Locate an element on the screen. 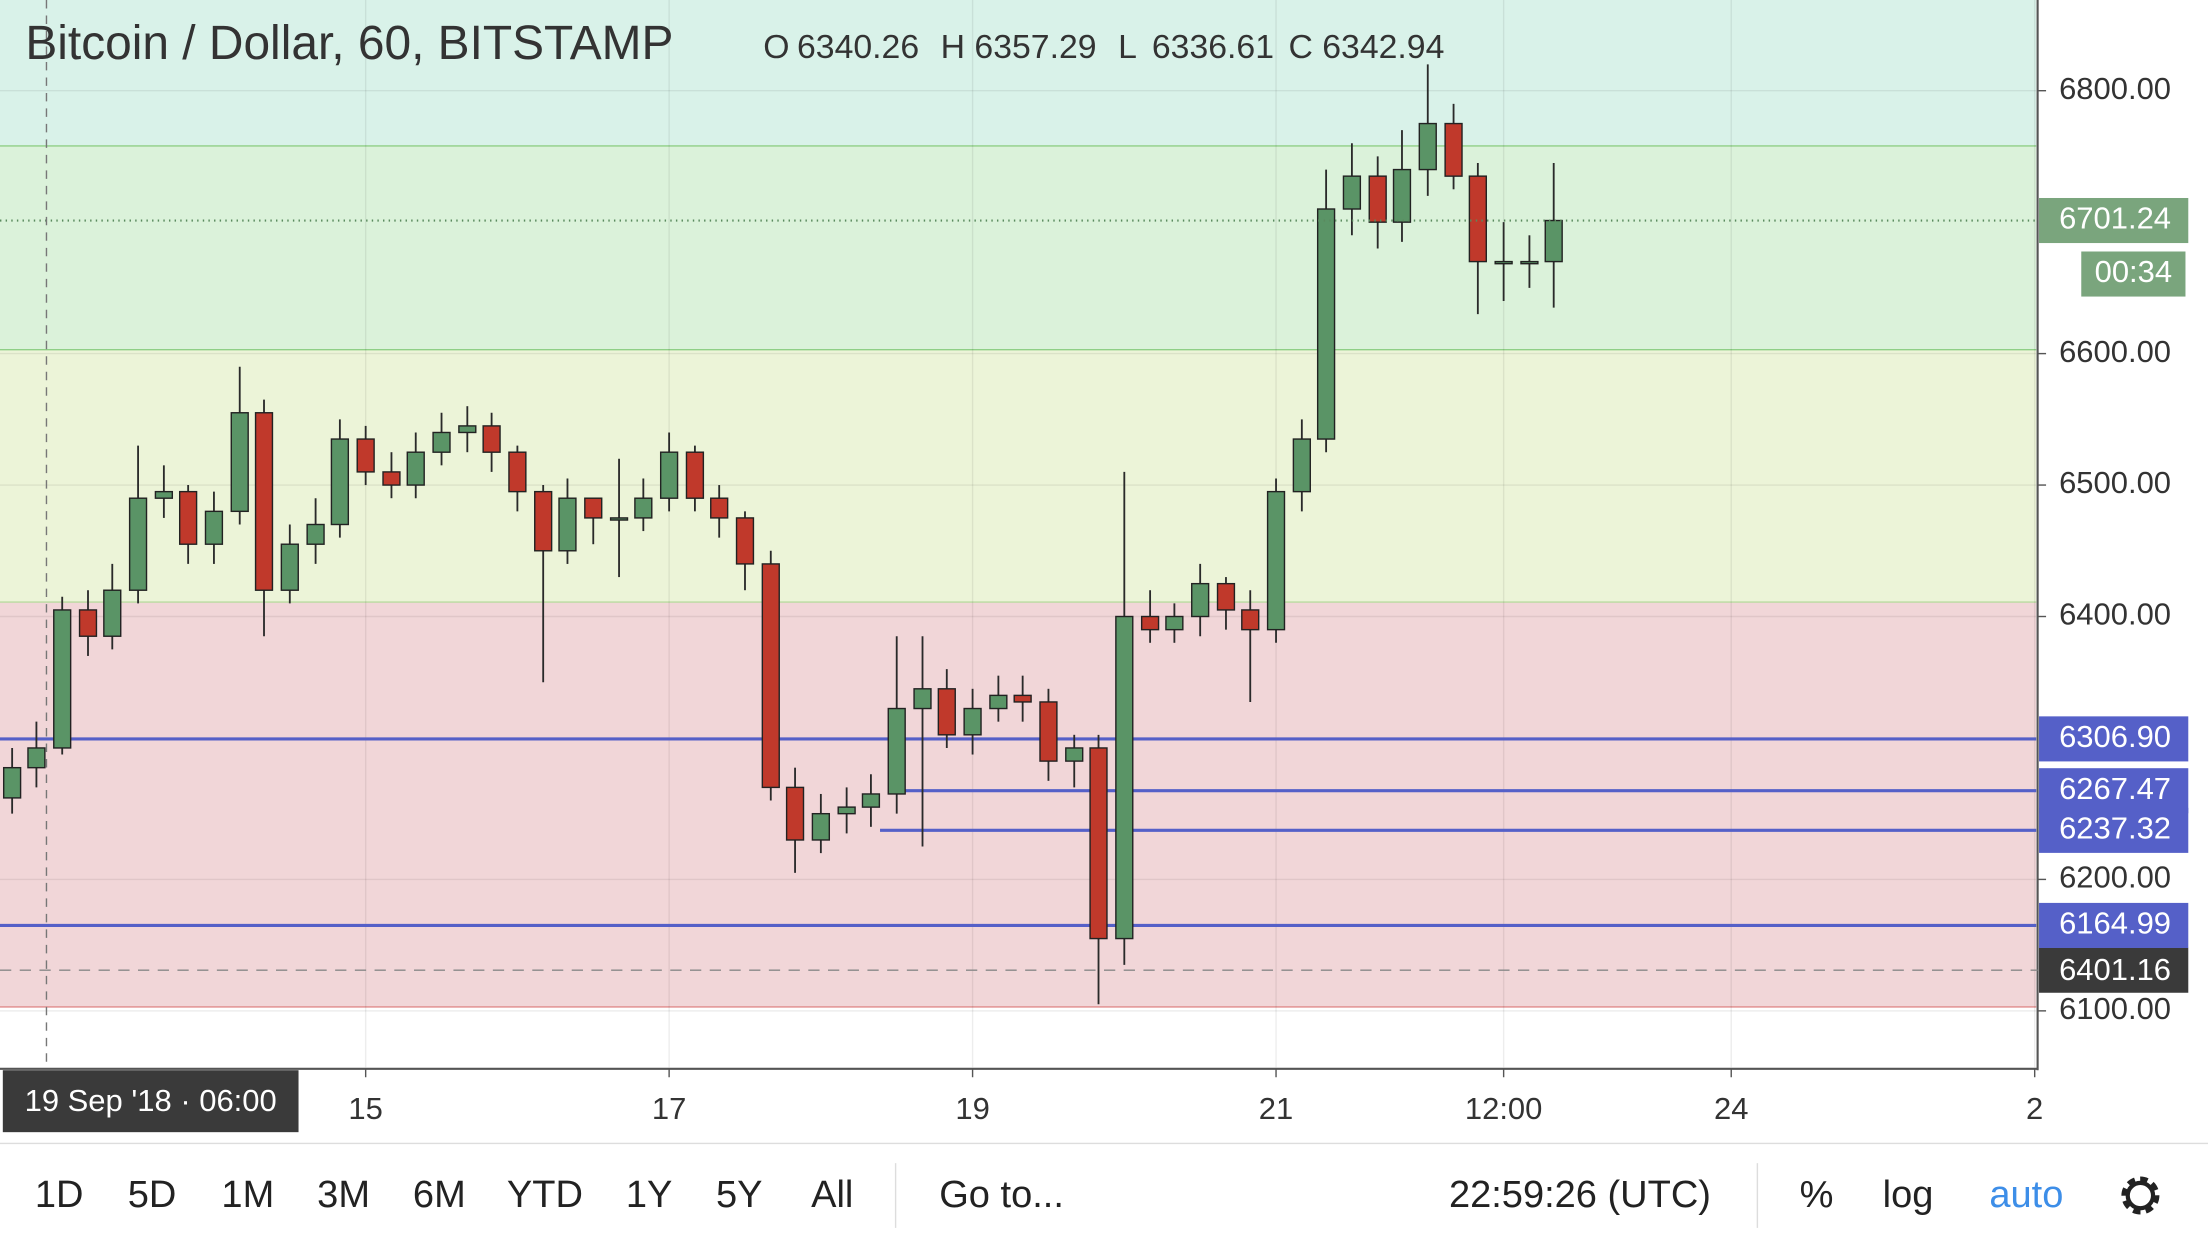  zone is located at coordinates (1018, 73).